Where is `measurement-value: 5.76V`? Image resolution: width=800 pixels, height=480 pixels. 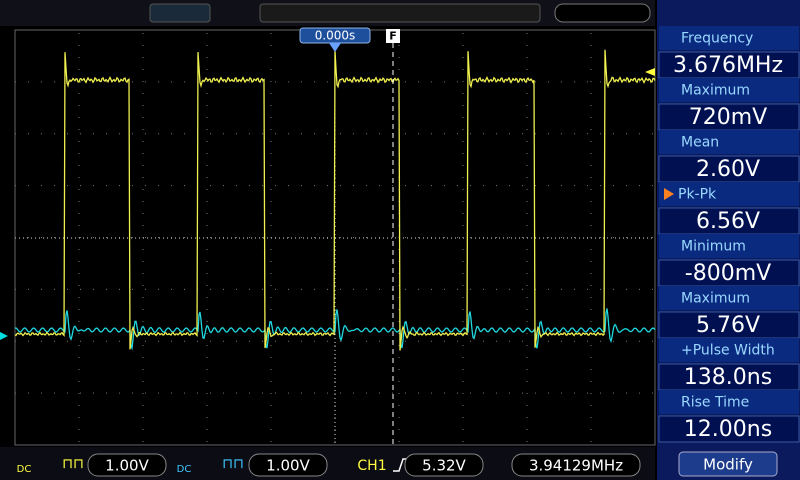
measurement-value: 5.76V is located at coordinates (728, 325).